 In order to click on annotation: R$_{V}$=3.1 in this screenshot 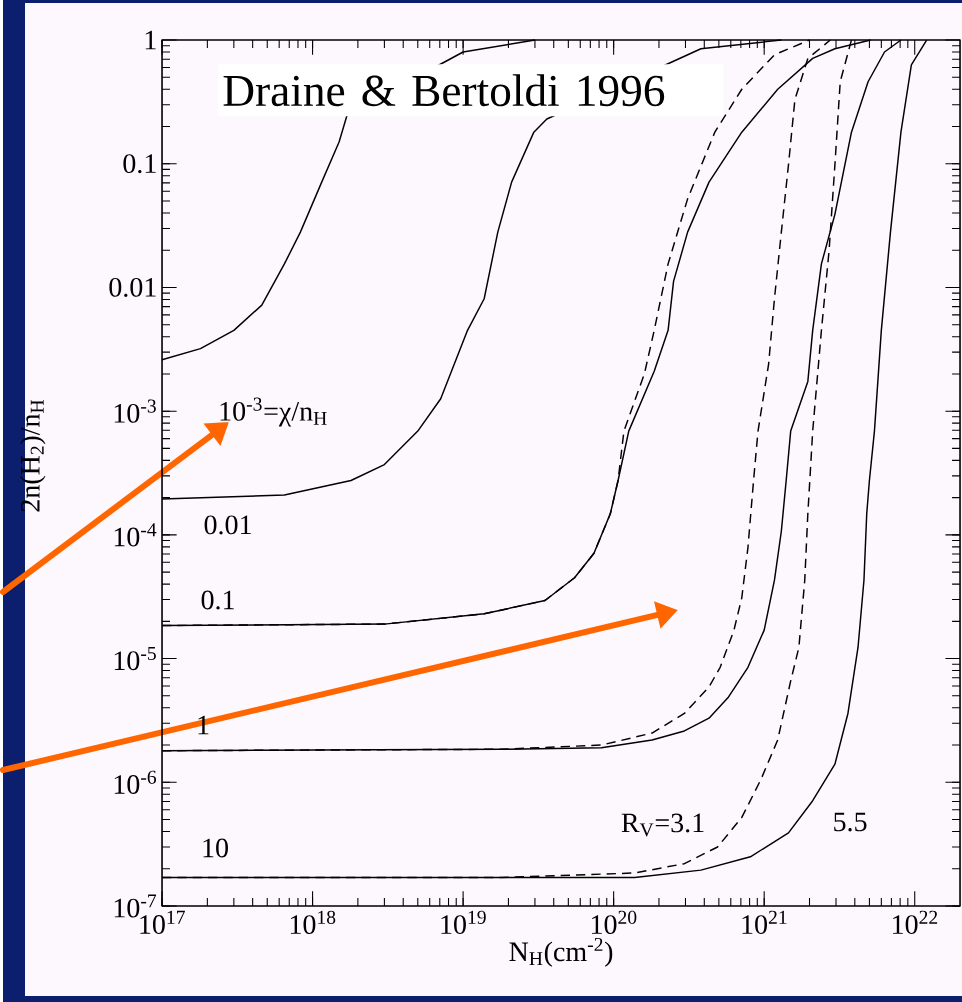, I will do `click(662, 825)`.